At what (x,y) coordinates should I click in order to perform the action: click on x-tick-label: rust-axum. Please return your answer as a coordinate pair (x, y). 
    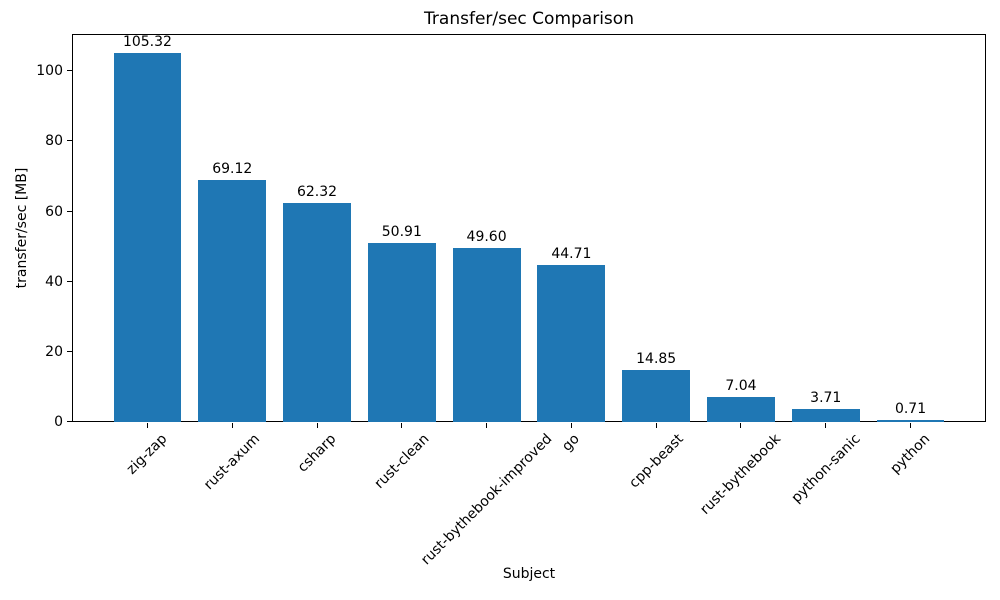
    Looking at the image, I should click on (231, 462).